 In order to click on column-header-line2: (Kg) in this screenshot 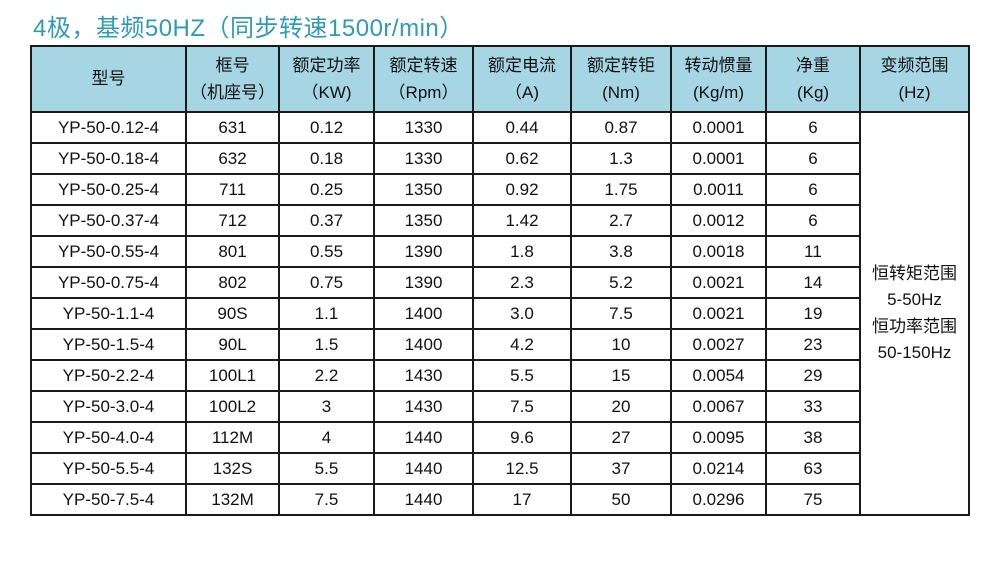, I will do `click(813, 92)`.